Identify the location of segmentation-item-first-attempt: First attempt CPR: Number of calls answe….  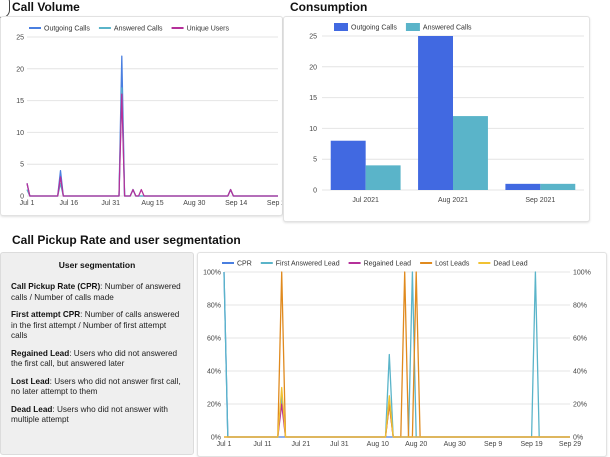
(97, 326).